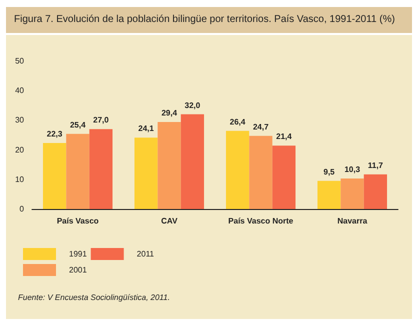  Describe the element at coordinates (284, 137) in the screenshot. I see `data-label: 21,4` at that location.